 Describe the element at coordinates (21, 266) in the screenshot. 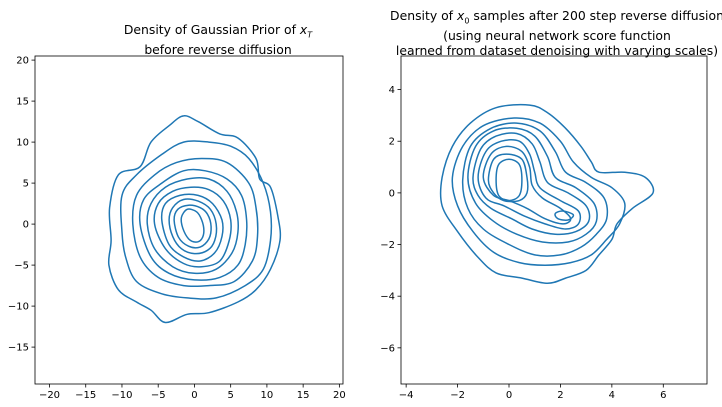

I see `chart-1-y-tick-label-3: −5` at that location.